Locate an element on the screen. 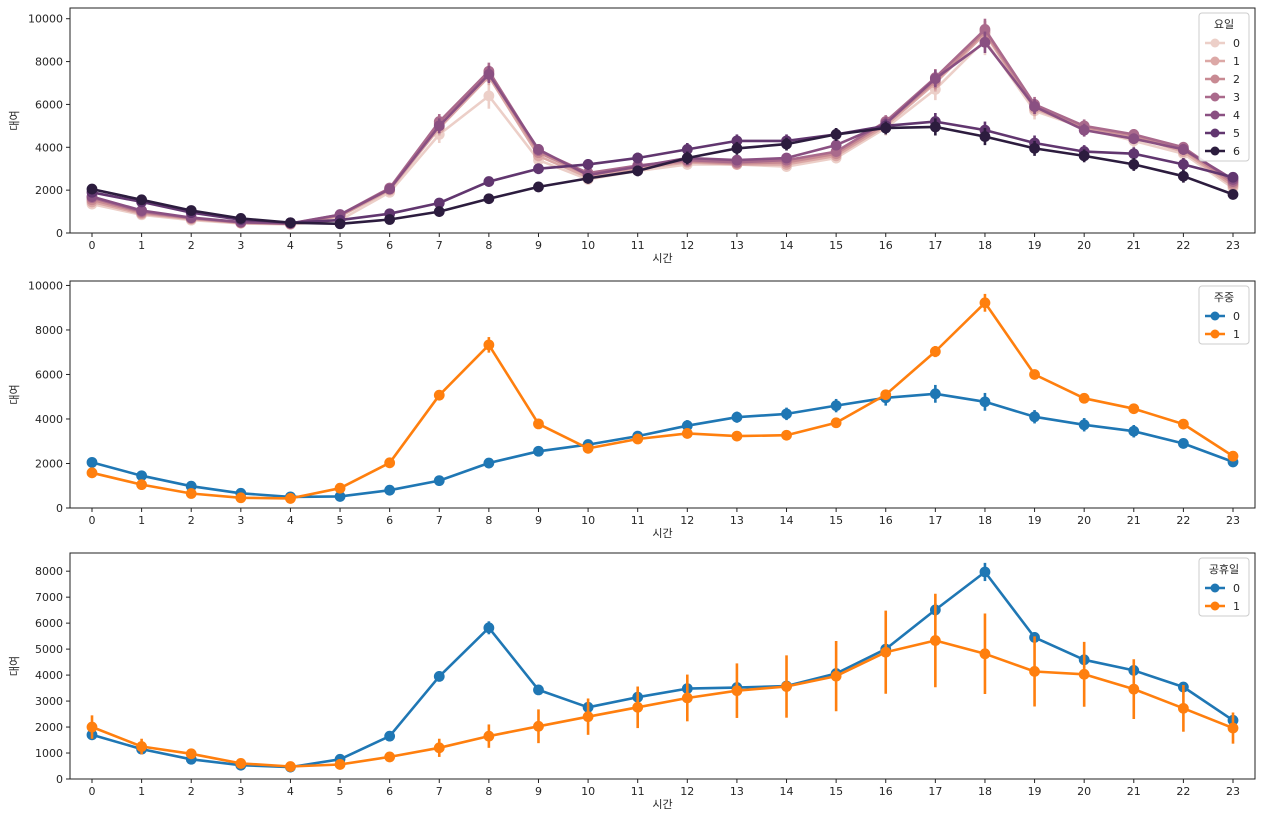  y-tick-label: 1000 is located at coordinates (49, 753).